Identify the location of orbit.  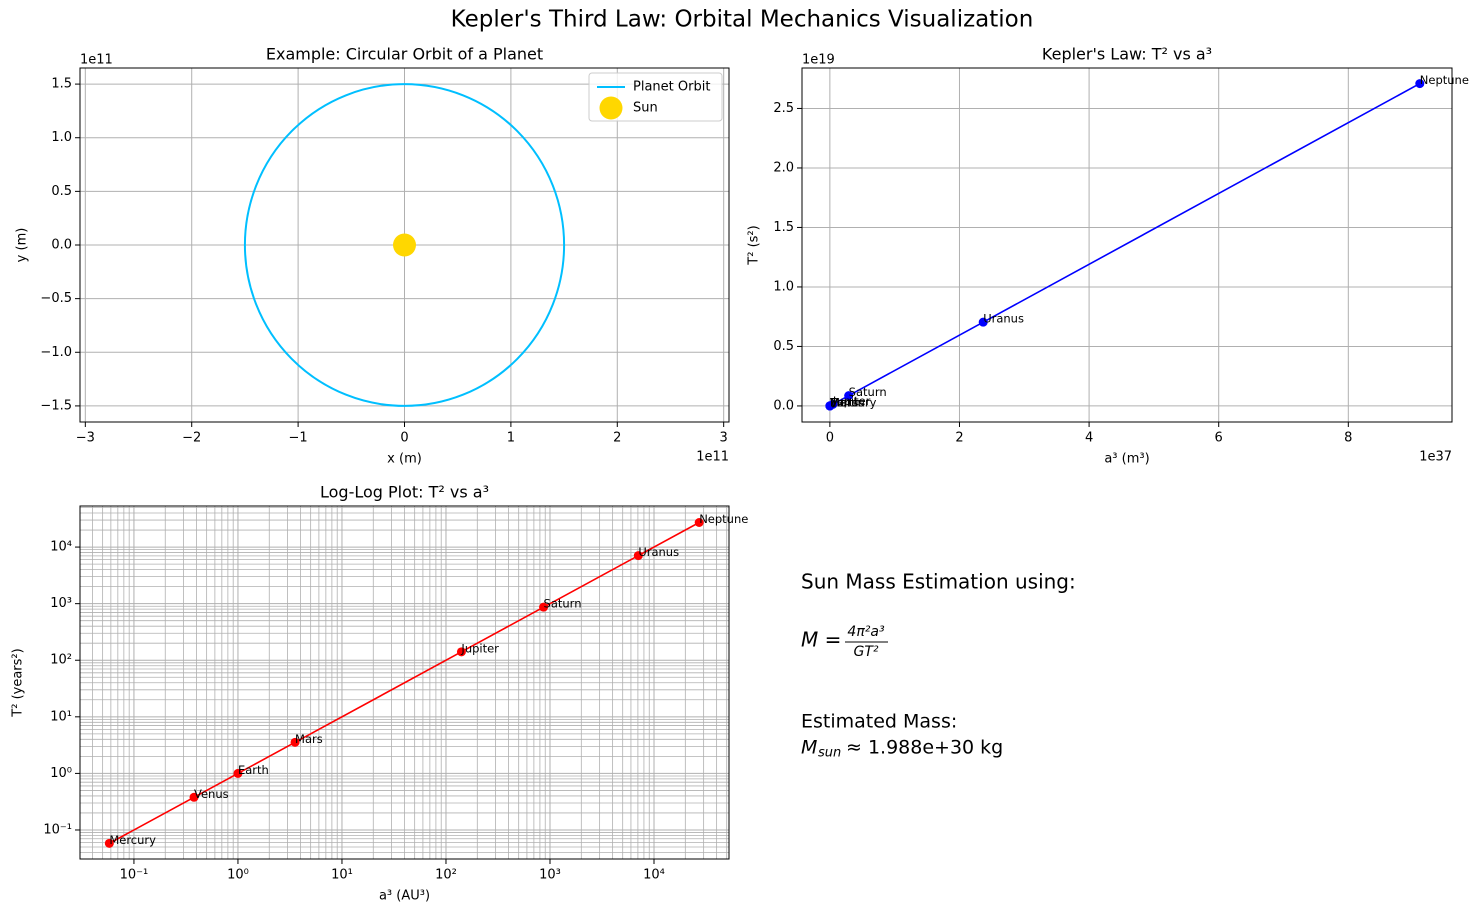
(404, 245).